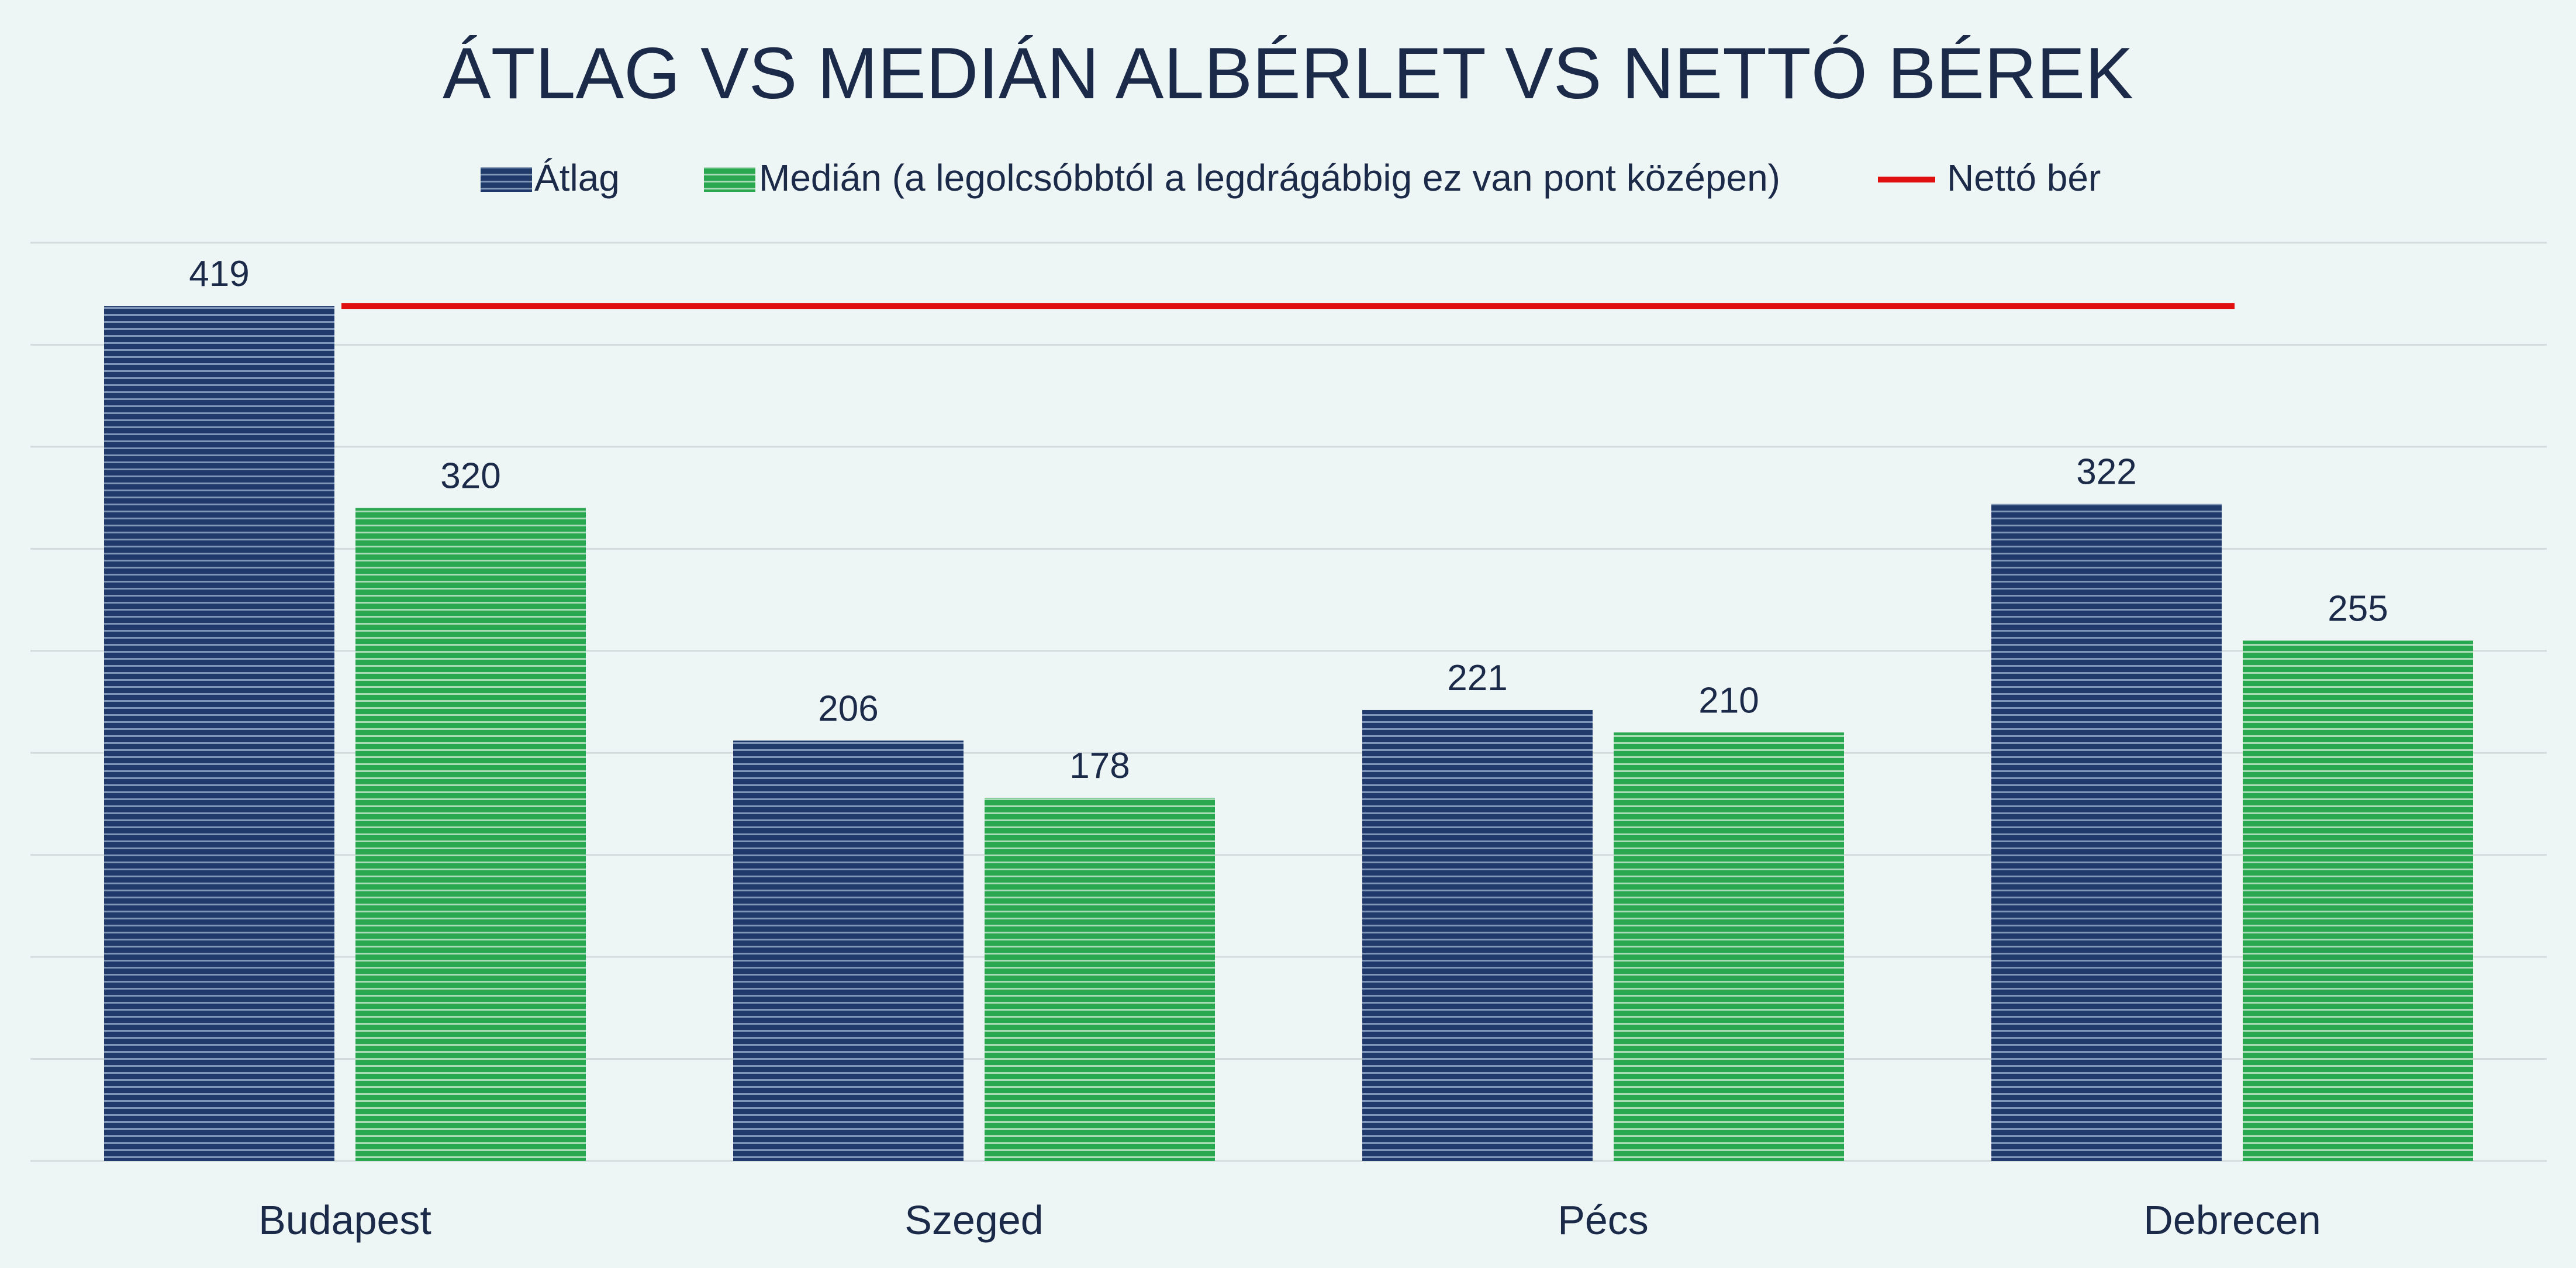 Image resolution: width=2576 pixels, height=1268 pixels. I want to click on bar-median-szeged, so click(1100, 979).